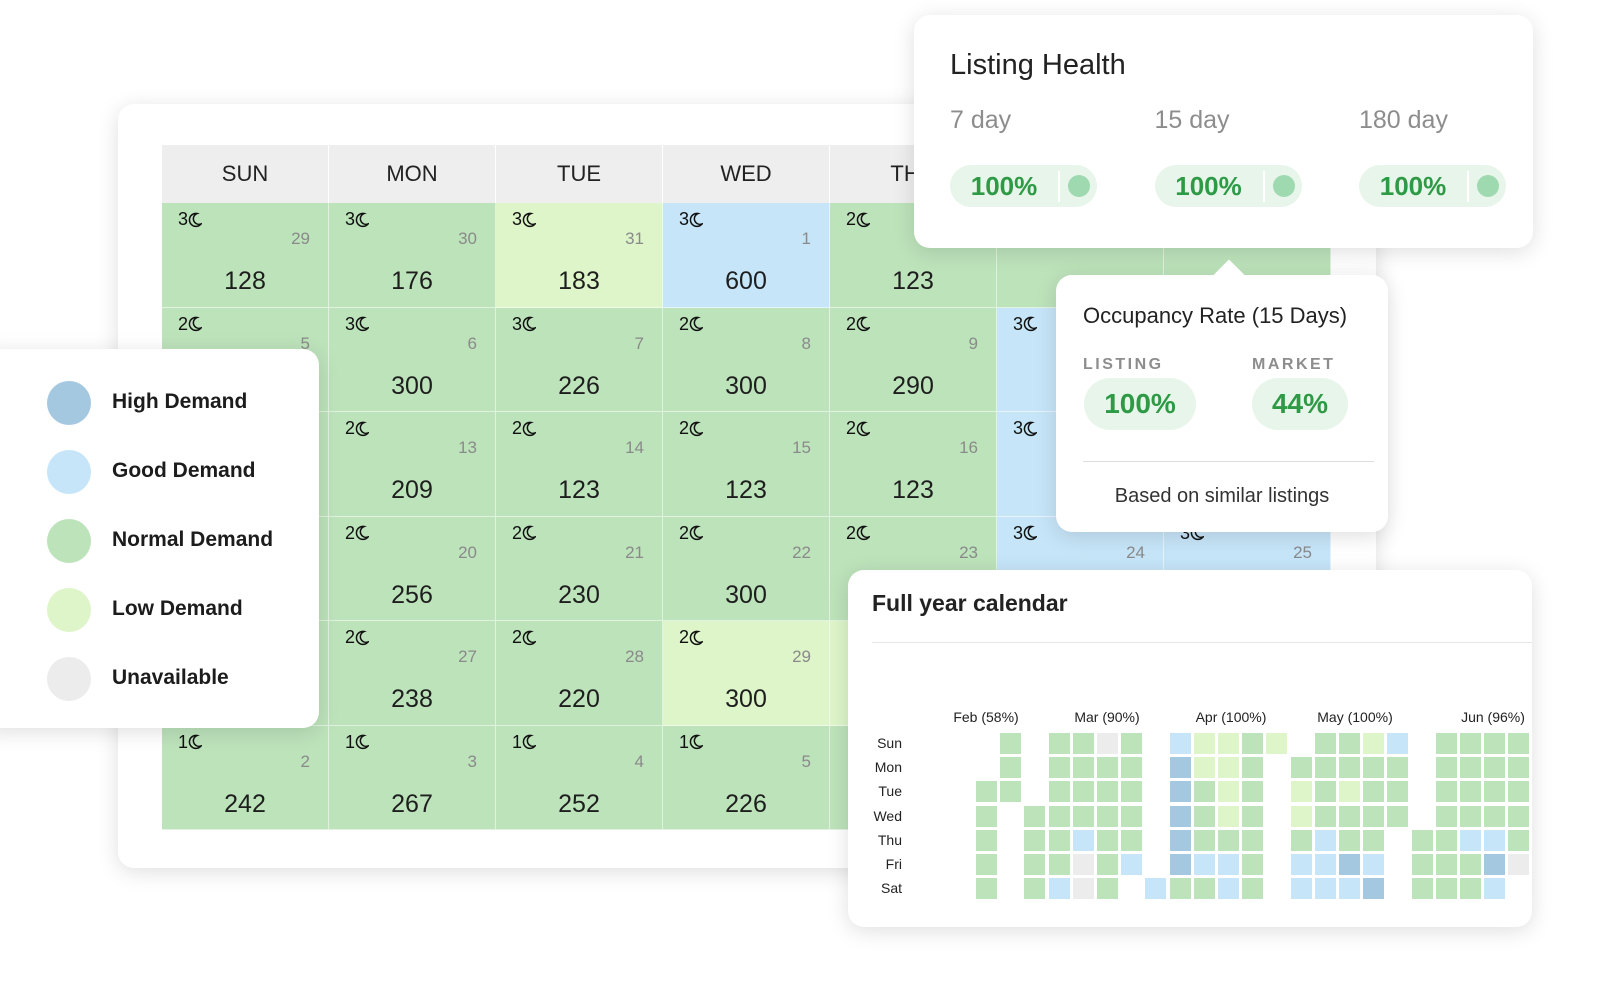 This screenshot has width=1600, height=984. What do you see at coordinates (746, 255) in the screenshot?
I see `day-cell: 3 1 600` at bounding box center [746, 255].